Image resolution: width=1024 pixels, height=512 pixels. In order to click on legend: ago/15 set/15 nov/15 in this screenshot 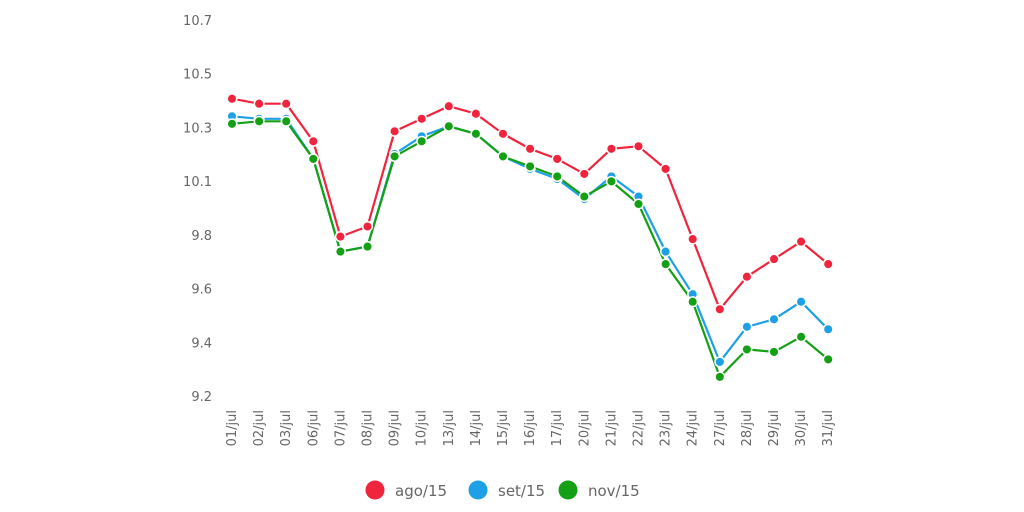, I will do `click(502, 490)`.